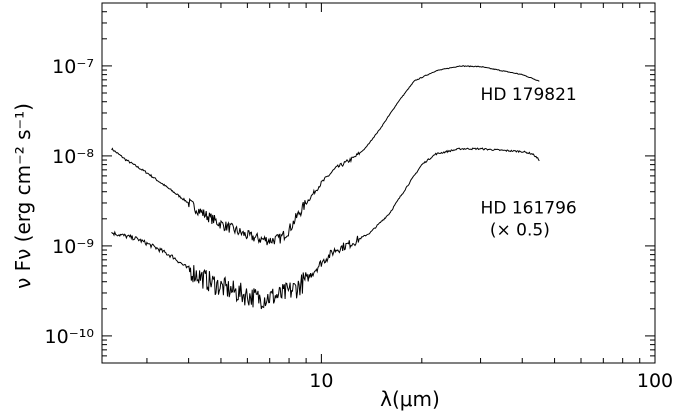 This screenshot has height=415, width=681. I want to click on y-tick-label: 10⁻⁹, so click(73, 247).